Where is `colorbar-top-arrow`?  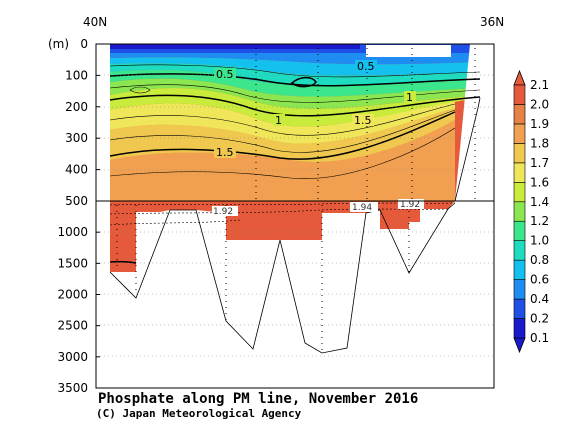
colorbar-top-arrow is located at coordinates (519, 77).